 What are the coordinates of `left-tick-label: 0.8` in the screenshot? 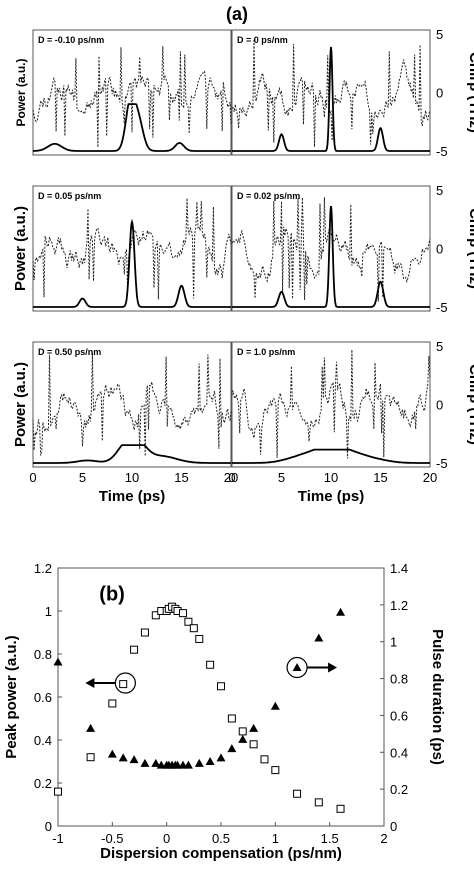 It's located at (43, 654).